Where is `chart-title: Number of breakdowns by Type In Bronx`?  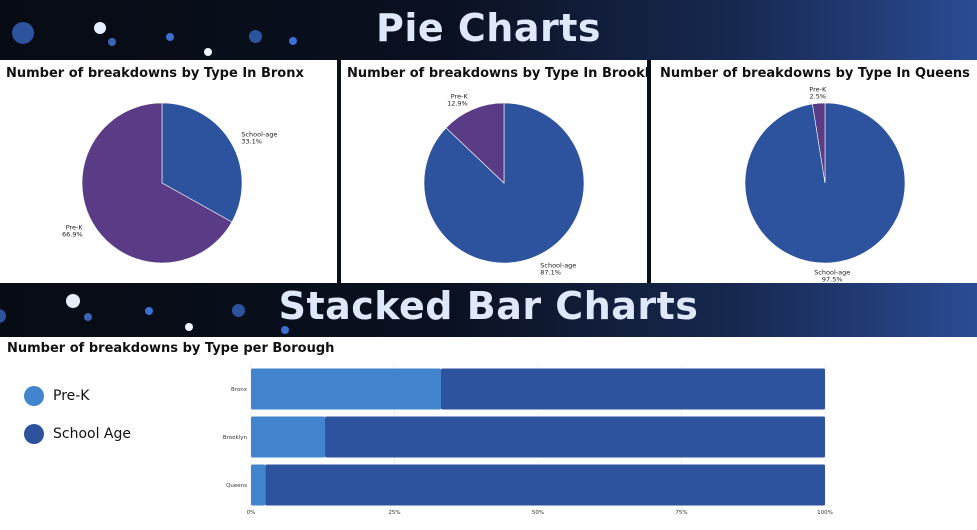 chart-title: Number of breakdowns by Type In Bronx is located at coordinates (155, 73).